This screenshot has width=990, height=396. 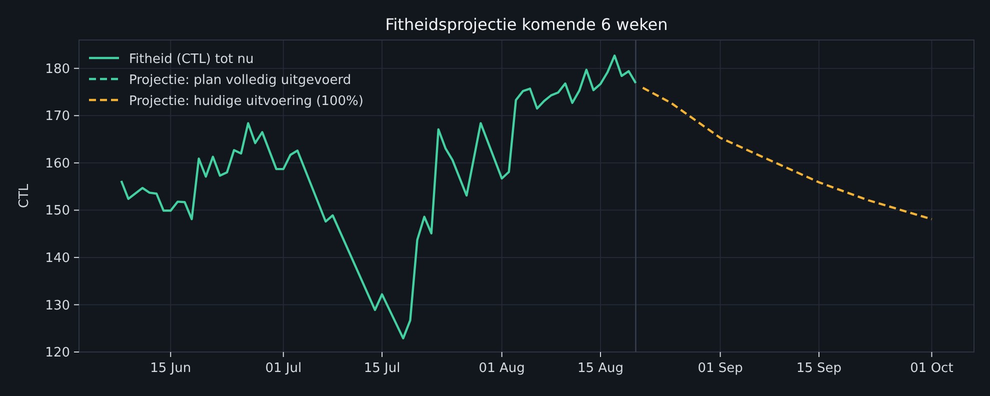 What do you see at coordinates (57, 211) in the screenshot?
I see `y-tick-label: 150` at bounding box center [57, 211].